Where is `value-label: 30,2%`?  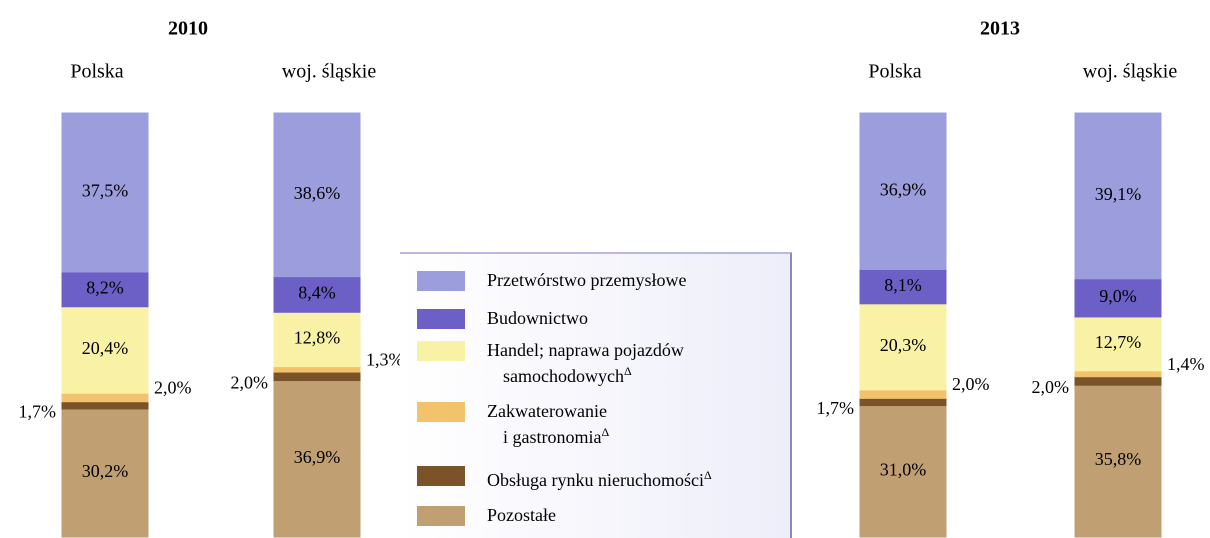 value-label: 30,2% is located at coordinates (105, 471).